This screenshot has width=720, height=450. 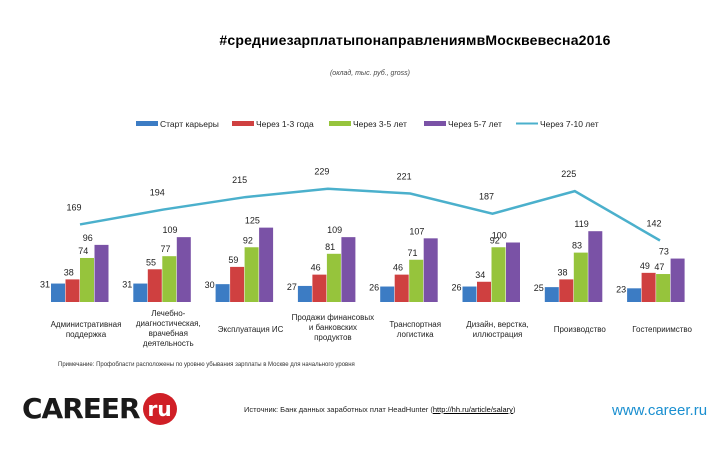 What do you see at coordinates (368, 264) in the screenshot?
I see `bar-series` at bounding box center [368, 264].